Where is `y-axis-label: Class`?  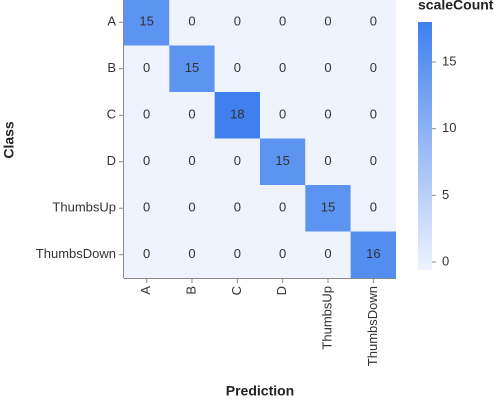 y-axis-label: Class is located at coordinates (9, 140).